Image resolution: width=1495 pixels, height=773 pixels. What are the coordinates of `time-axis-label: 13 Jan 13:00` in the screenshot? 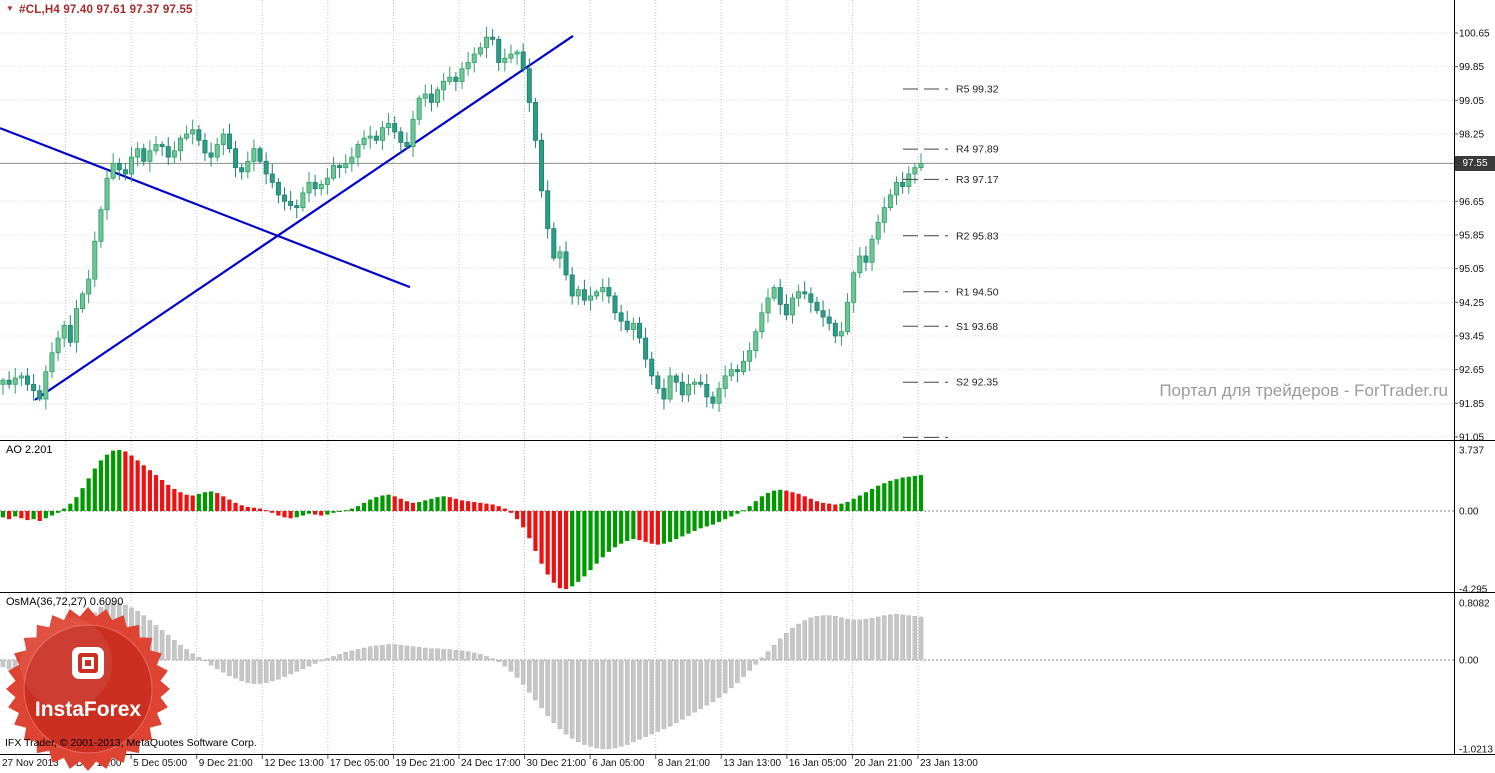 It's located at (752, 763).